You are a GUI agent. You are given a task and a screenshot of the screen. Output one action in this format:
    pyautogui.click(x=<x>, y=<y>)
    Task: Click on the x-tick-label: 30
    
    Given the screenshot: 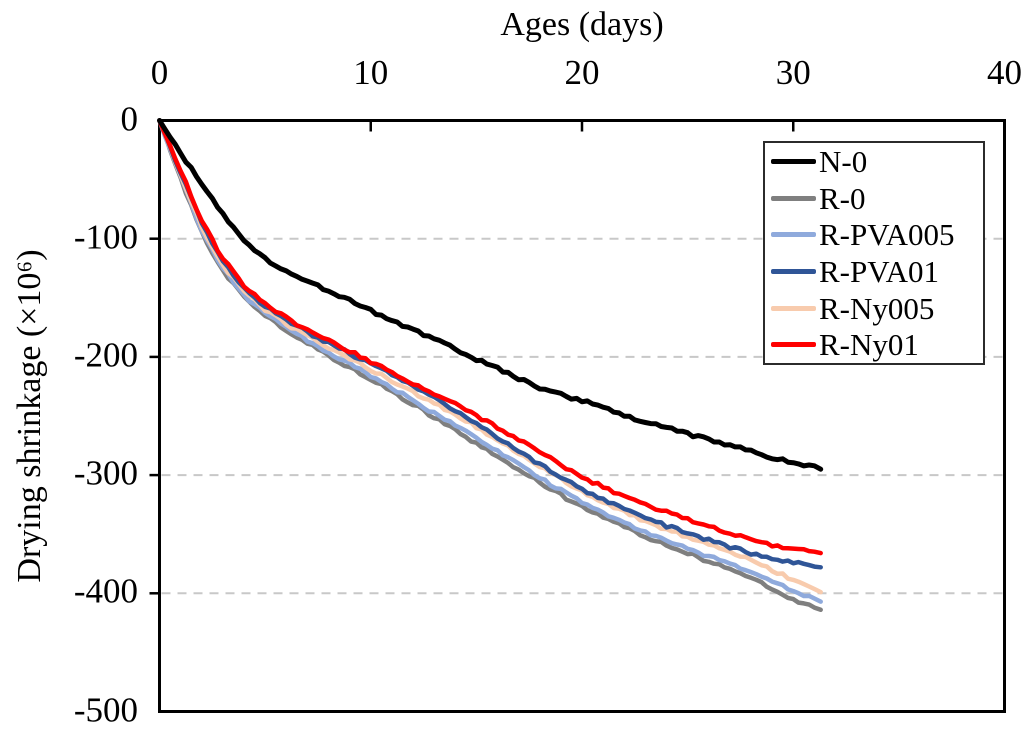 What is the action you would take?
    pyautogui.click(x=793, y=72)
    